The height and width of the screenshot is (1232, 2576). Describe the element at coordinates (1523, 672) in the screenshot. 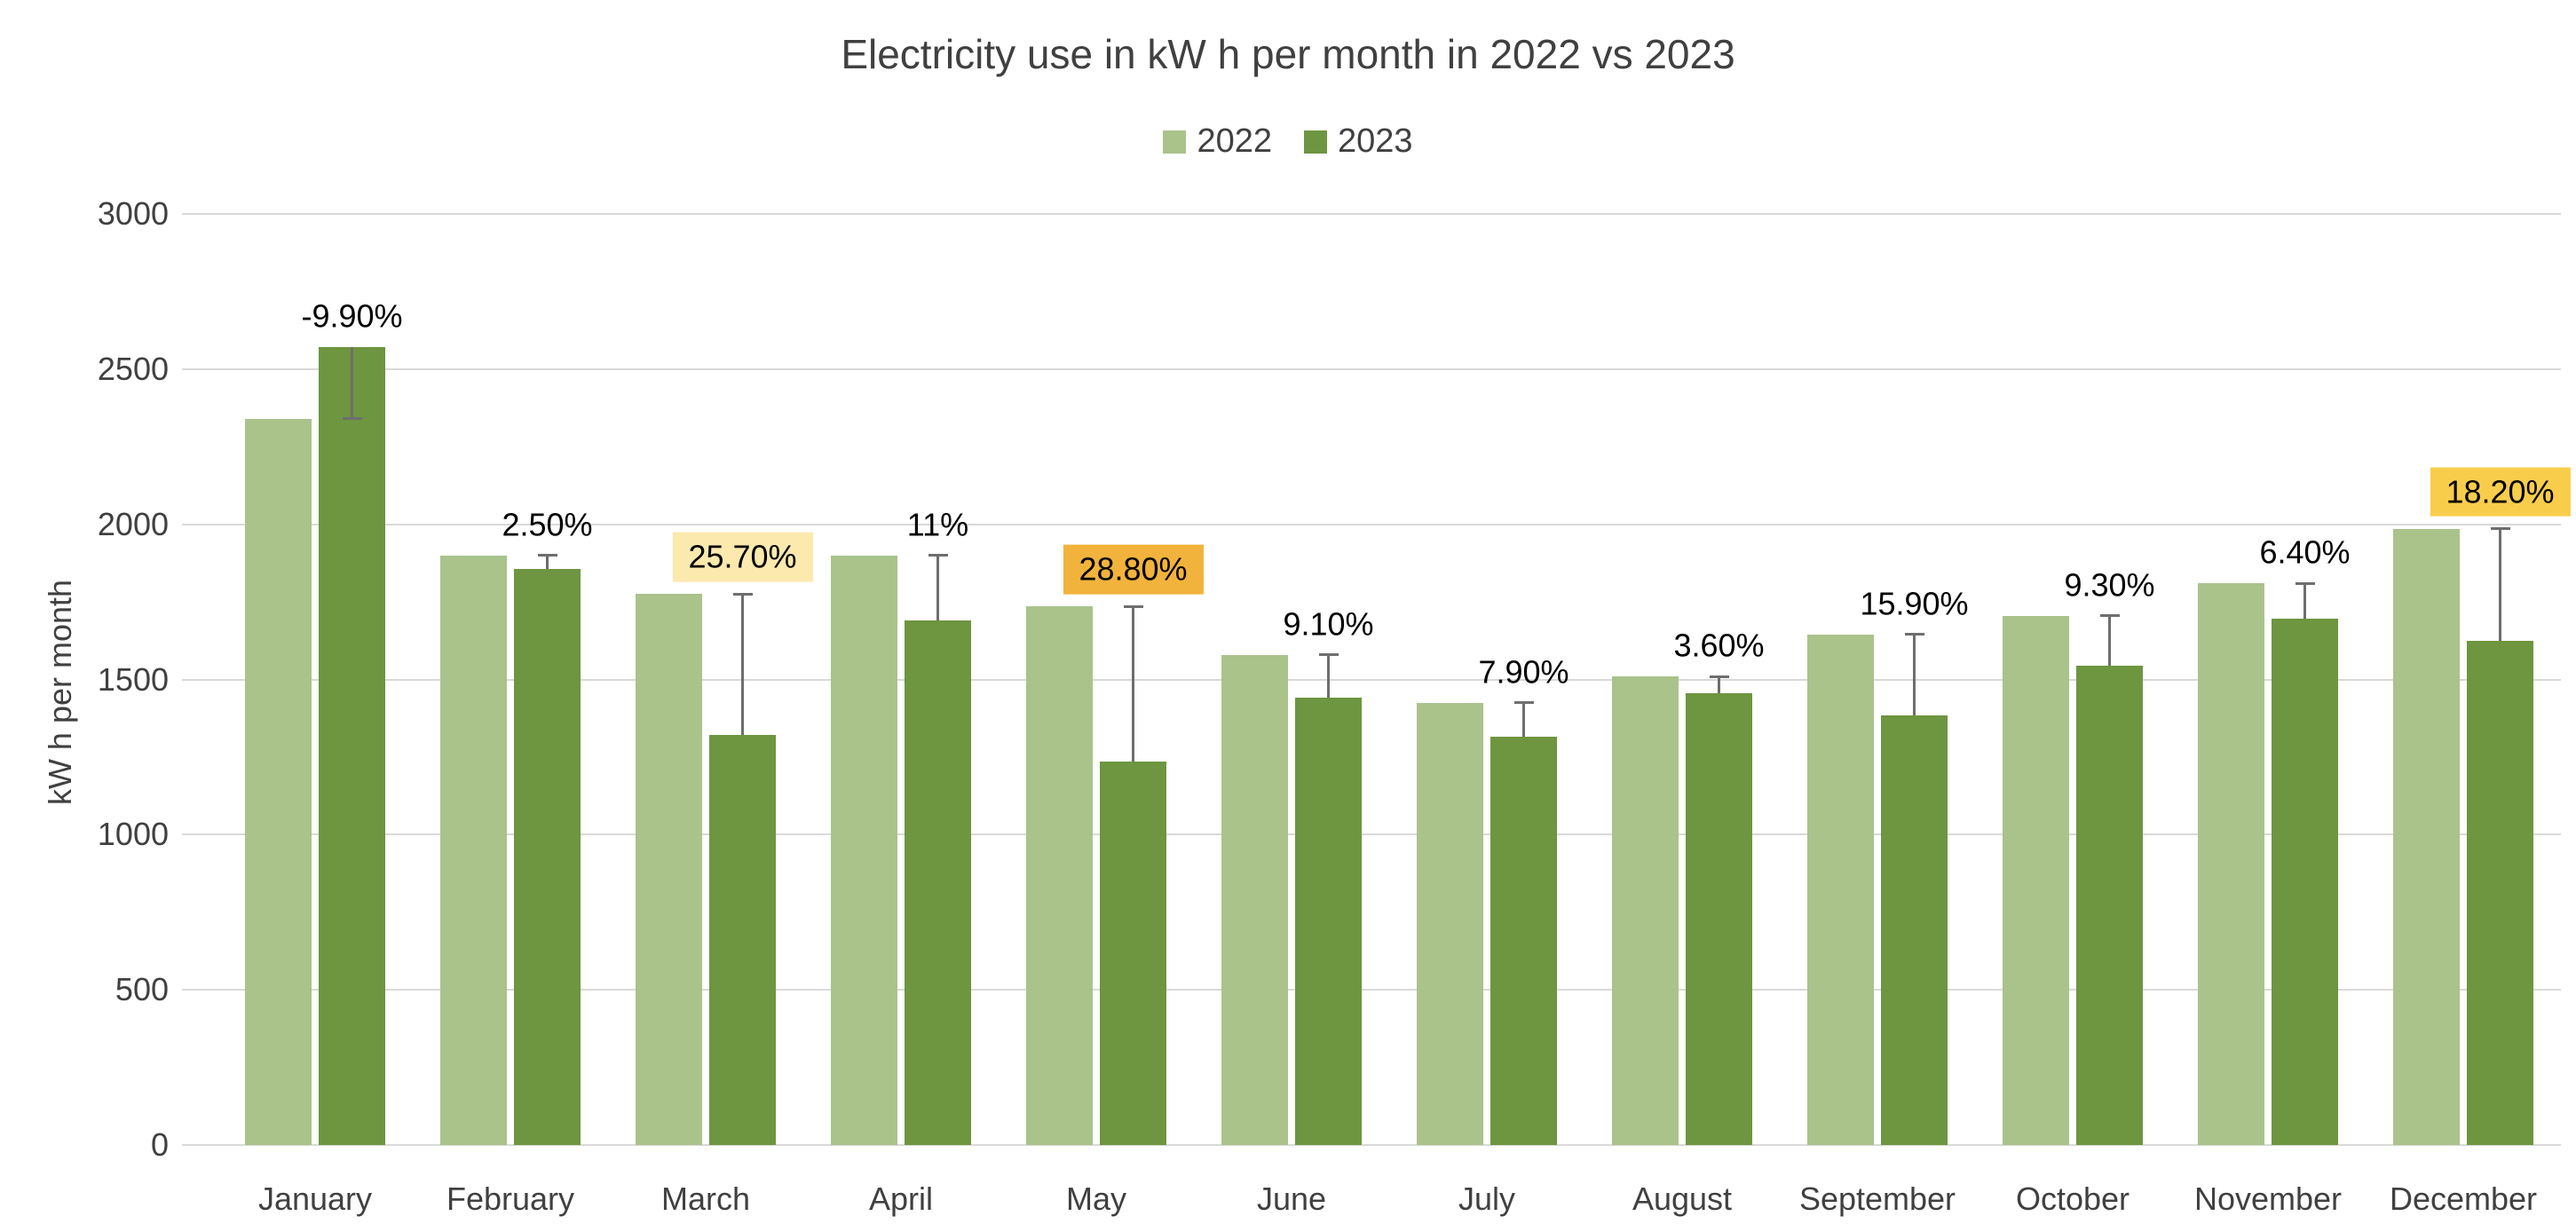

I see `change-label-july: 7.90%` at that location.